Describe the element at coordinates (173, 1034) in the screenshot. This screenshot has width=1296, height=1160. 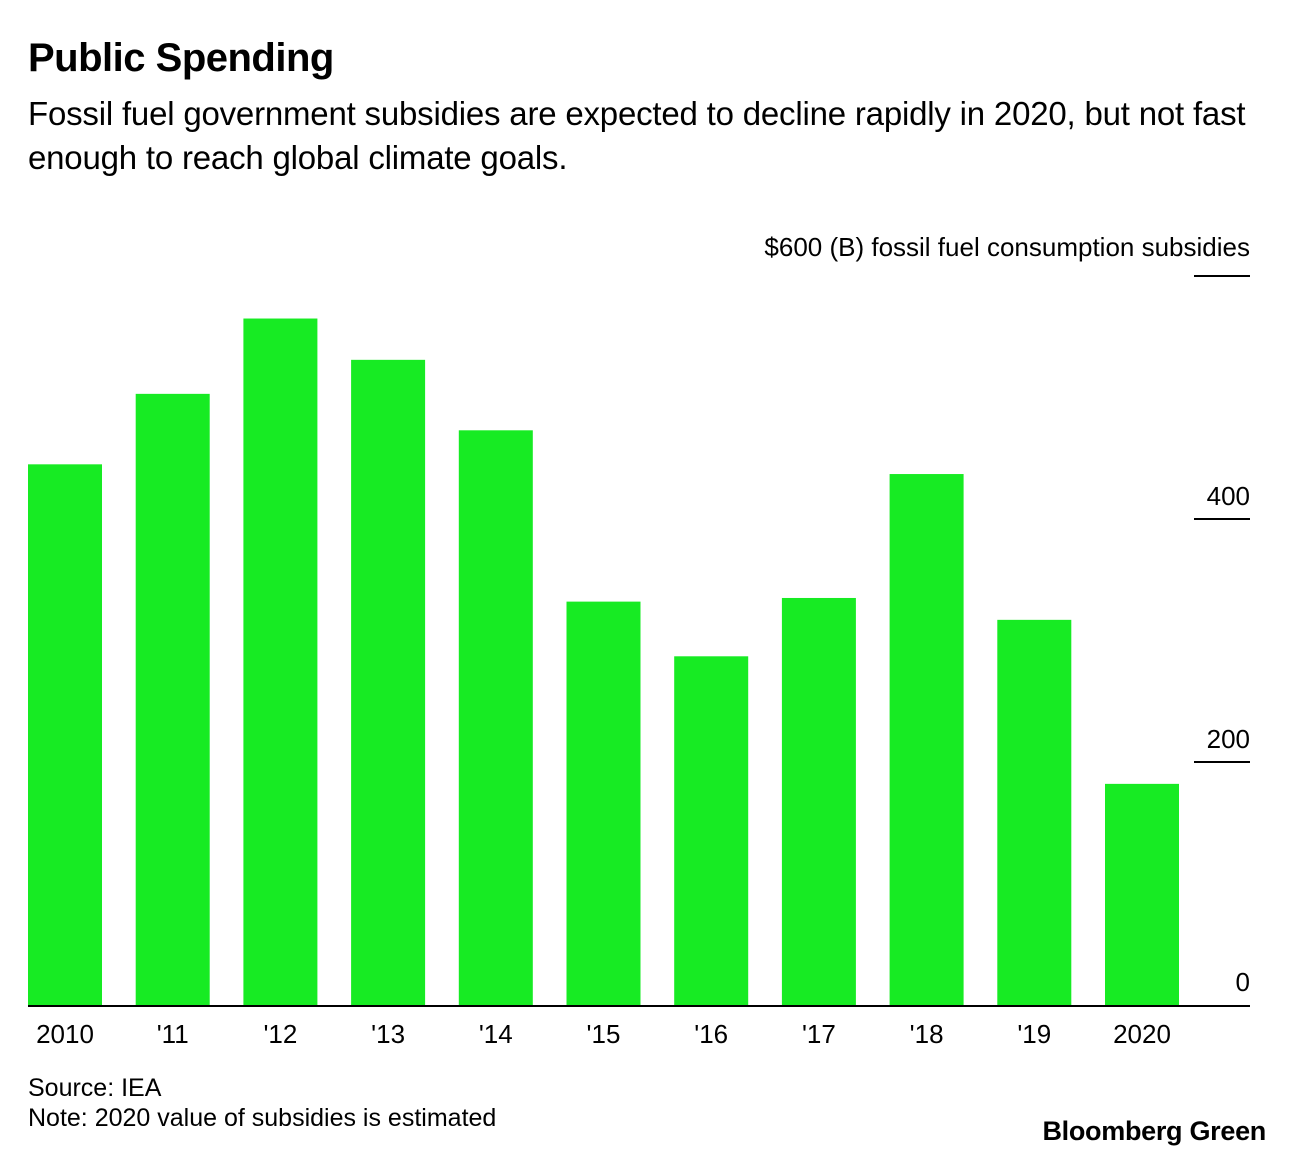
I see `x-tick-label: '11` at that location.